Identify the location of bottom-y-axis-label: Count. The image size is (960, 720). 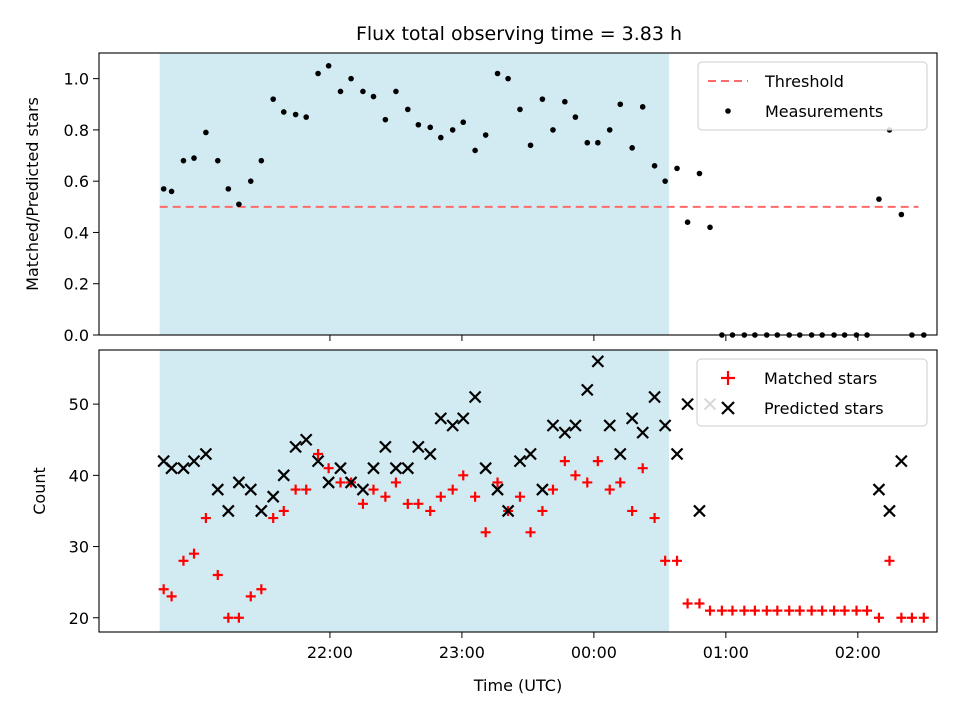
(39, 491).